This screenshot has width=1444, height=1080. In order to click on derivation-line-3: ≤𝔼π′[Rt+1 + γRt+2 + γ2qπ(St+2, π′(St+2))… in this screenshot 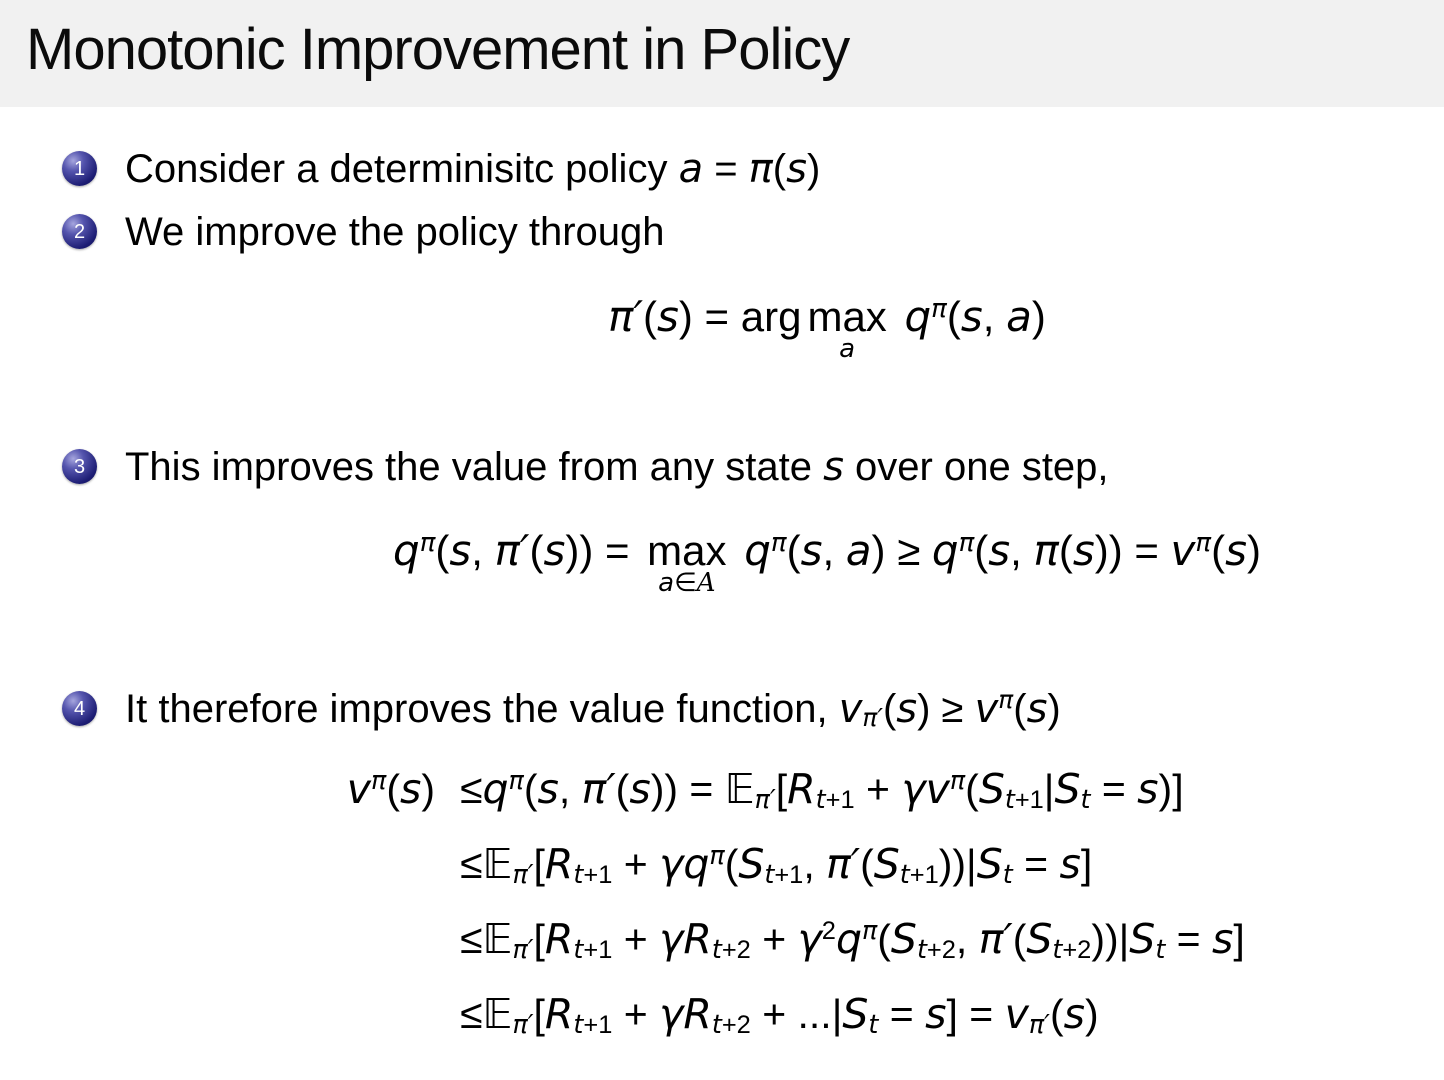, I will do `click(745, 939)`.